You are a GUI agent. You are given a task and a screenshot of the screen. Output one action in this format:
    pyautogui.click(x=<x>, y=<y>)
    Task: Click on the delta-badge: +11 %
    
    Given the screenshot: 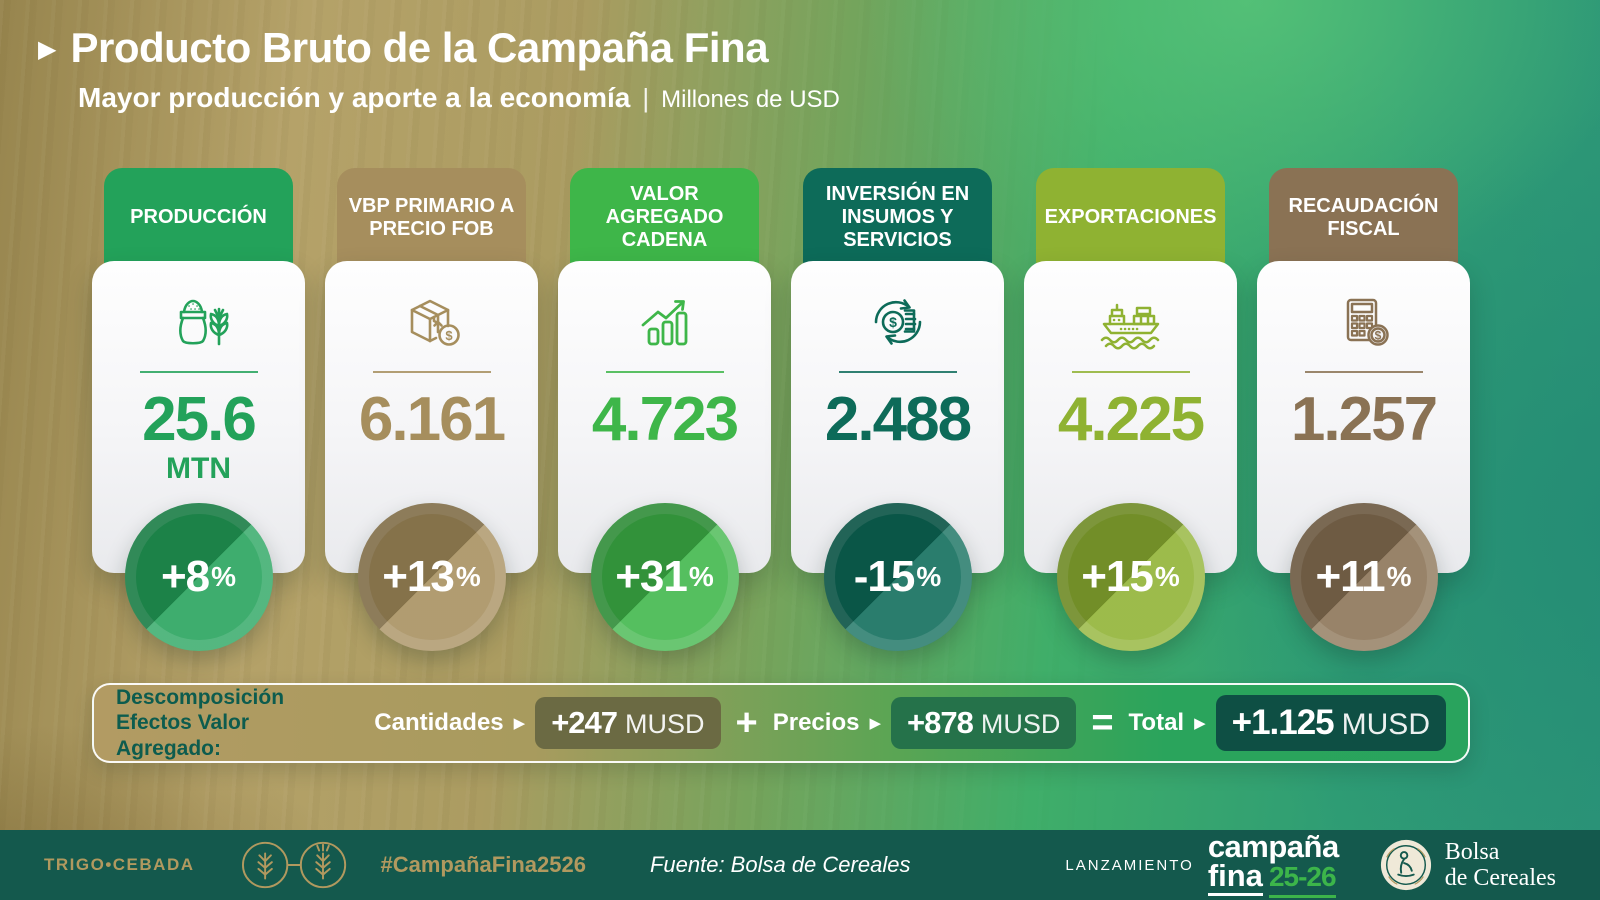 What is the action you would take?
    pyautogui.click(x=1363, y=577)
    